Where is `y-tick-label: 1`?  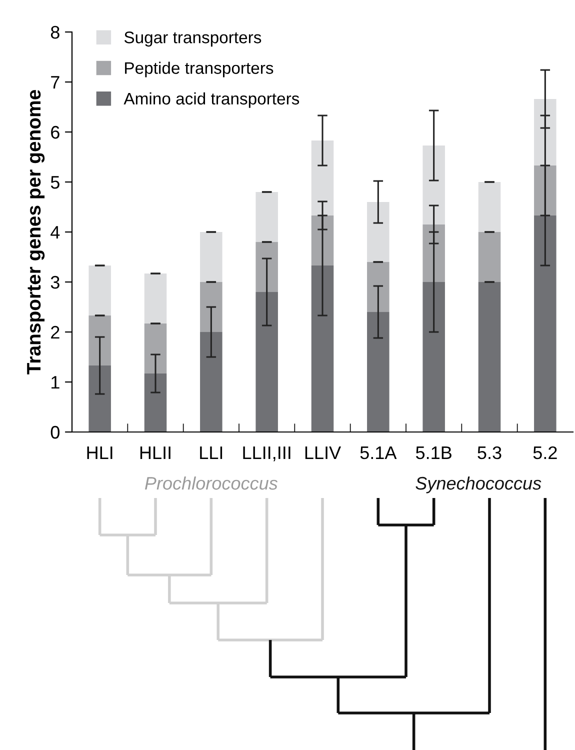
y-tick-label: 1 is located at coordinates (56, 382).